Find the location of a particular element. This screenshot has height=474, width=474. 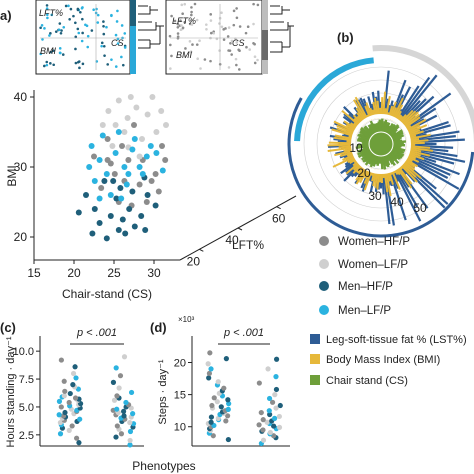

radial-outer-ring-navy is located at coordinates (380, 167).